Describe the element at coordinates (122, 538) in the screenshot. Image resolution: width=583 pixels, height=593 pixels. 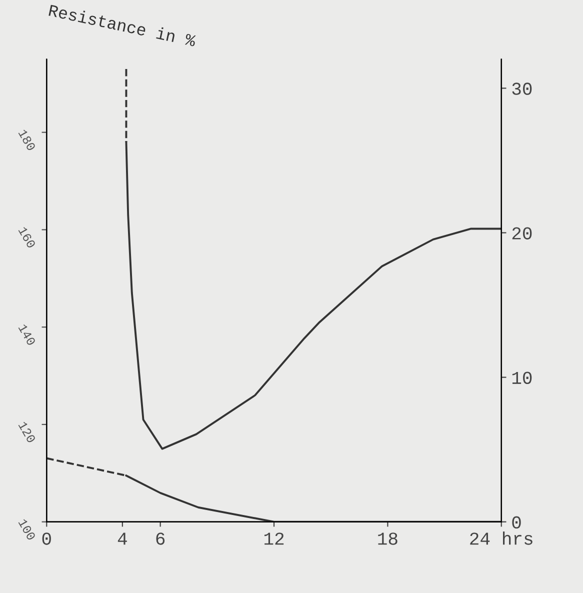
I see `x-tick-label: 4` at that location.